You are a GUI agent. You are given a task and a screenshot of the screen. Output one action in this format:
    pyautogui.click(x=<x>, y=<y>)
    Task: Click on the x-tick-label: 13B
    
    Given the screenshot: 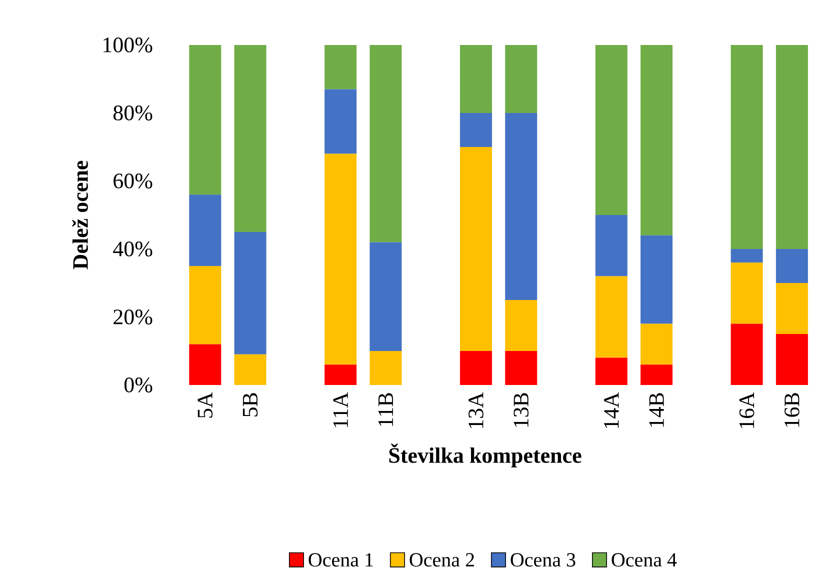 What is the action you would take?
    pyautogui.click(x=521, y=410)
    